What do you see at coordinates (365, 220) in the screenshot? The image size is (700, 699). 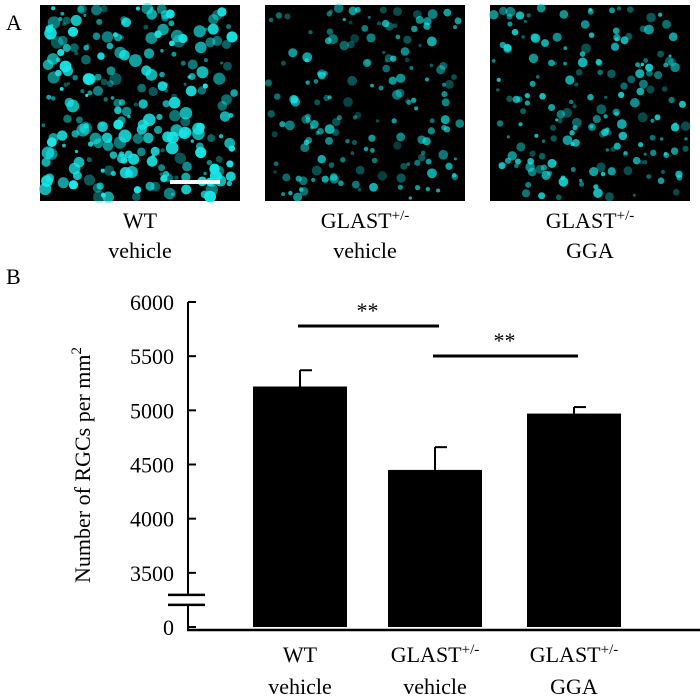 I see `image-label: GLAST+/-` at bounding box center [365, 220].